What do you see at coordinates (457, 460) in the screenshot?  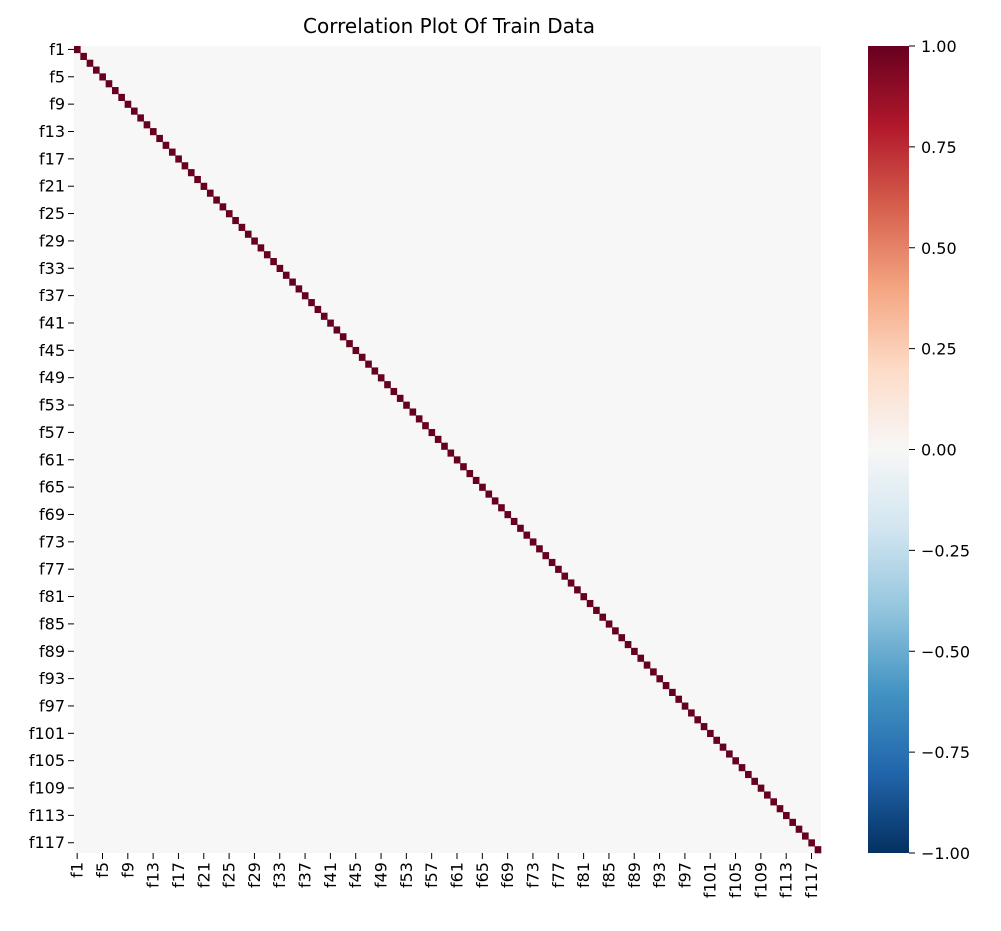 I see `heatmap-cell-f61-f61` at bounding box center [457, 460].